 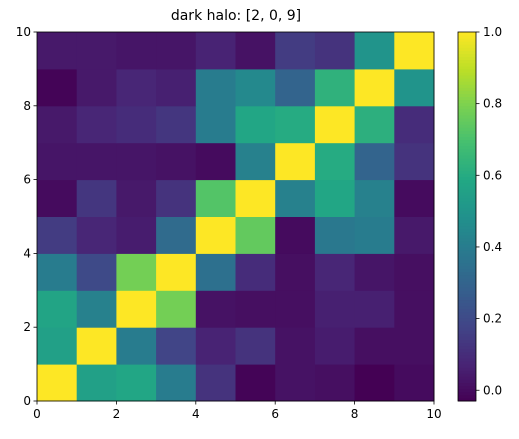 What do you see at coordinates (23, 32) in the screenshot?
I see `y-tick-label: 10` at bounding box center [23, 32].